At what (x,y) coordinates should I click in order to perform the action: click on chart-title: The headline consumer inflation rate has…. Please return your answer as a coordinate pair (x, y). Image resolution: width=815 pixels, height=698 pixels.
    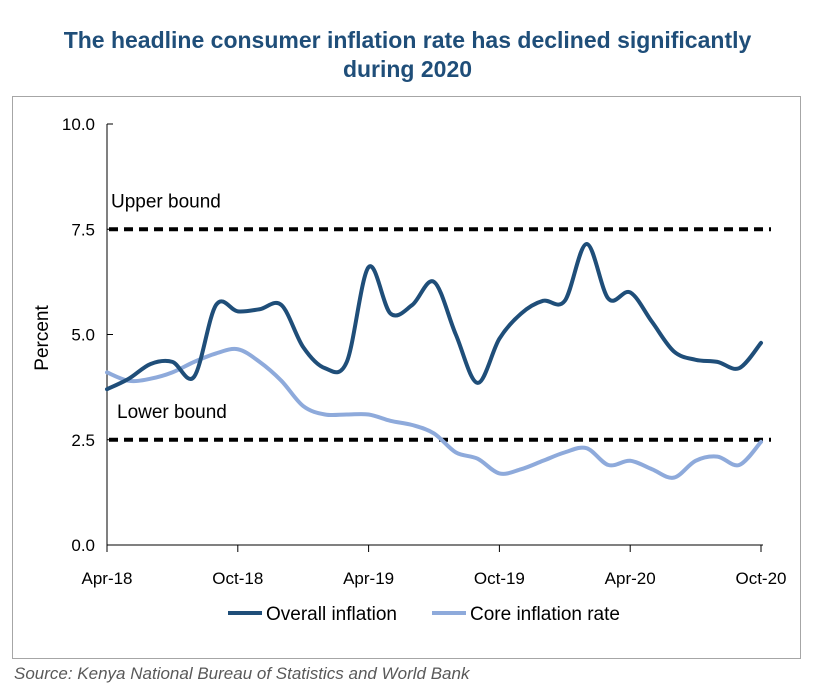
    Looking at the image, I should click on (407, 55).